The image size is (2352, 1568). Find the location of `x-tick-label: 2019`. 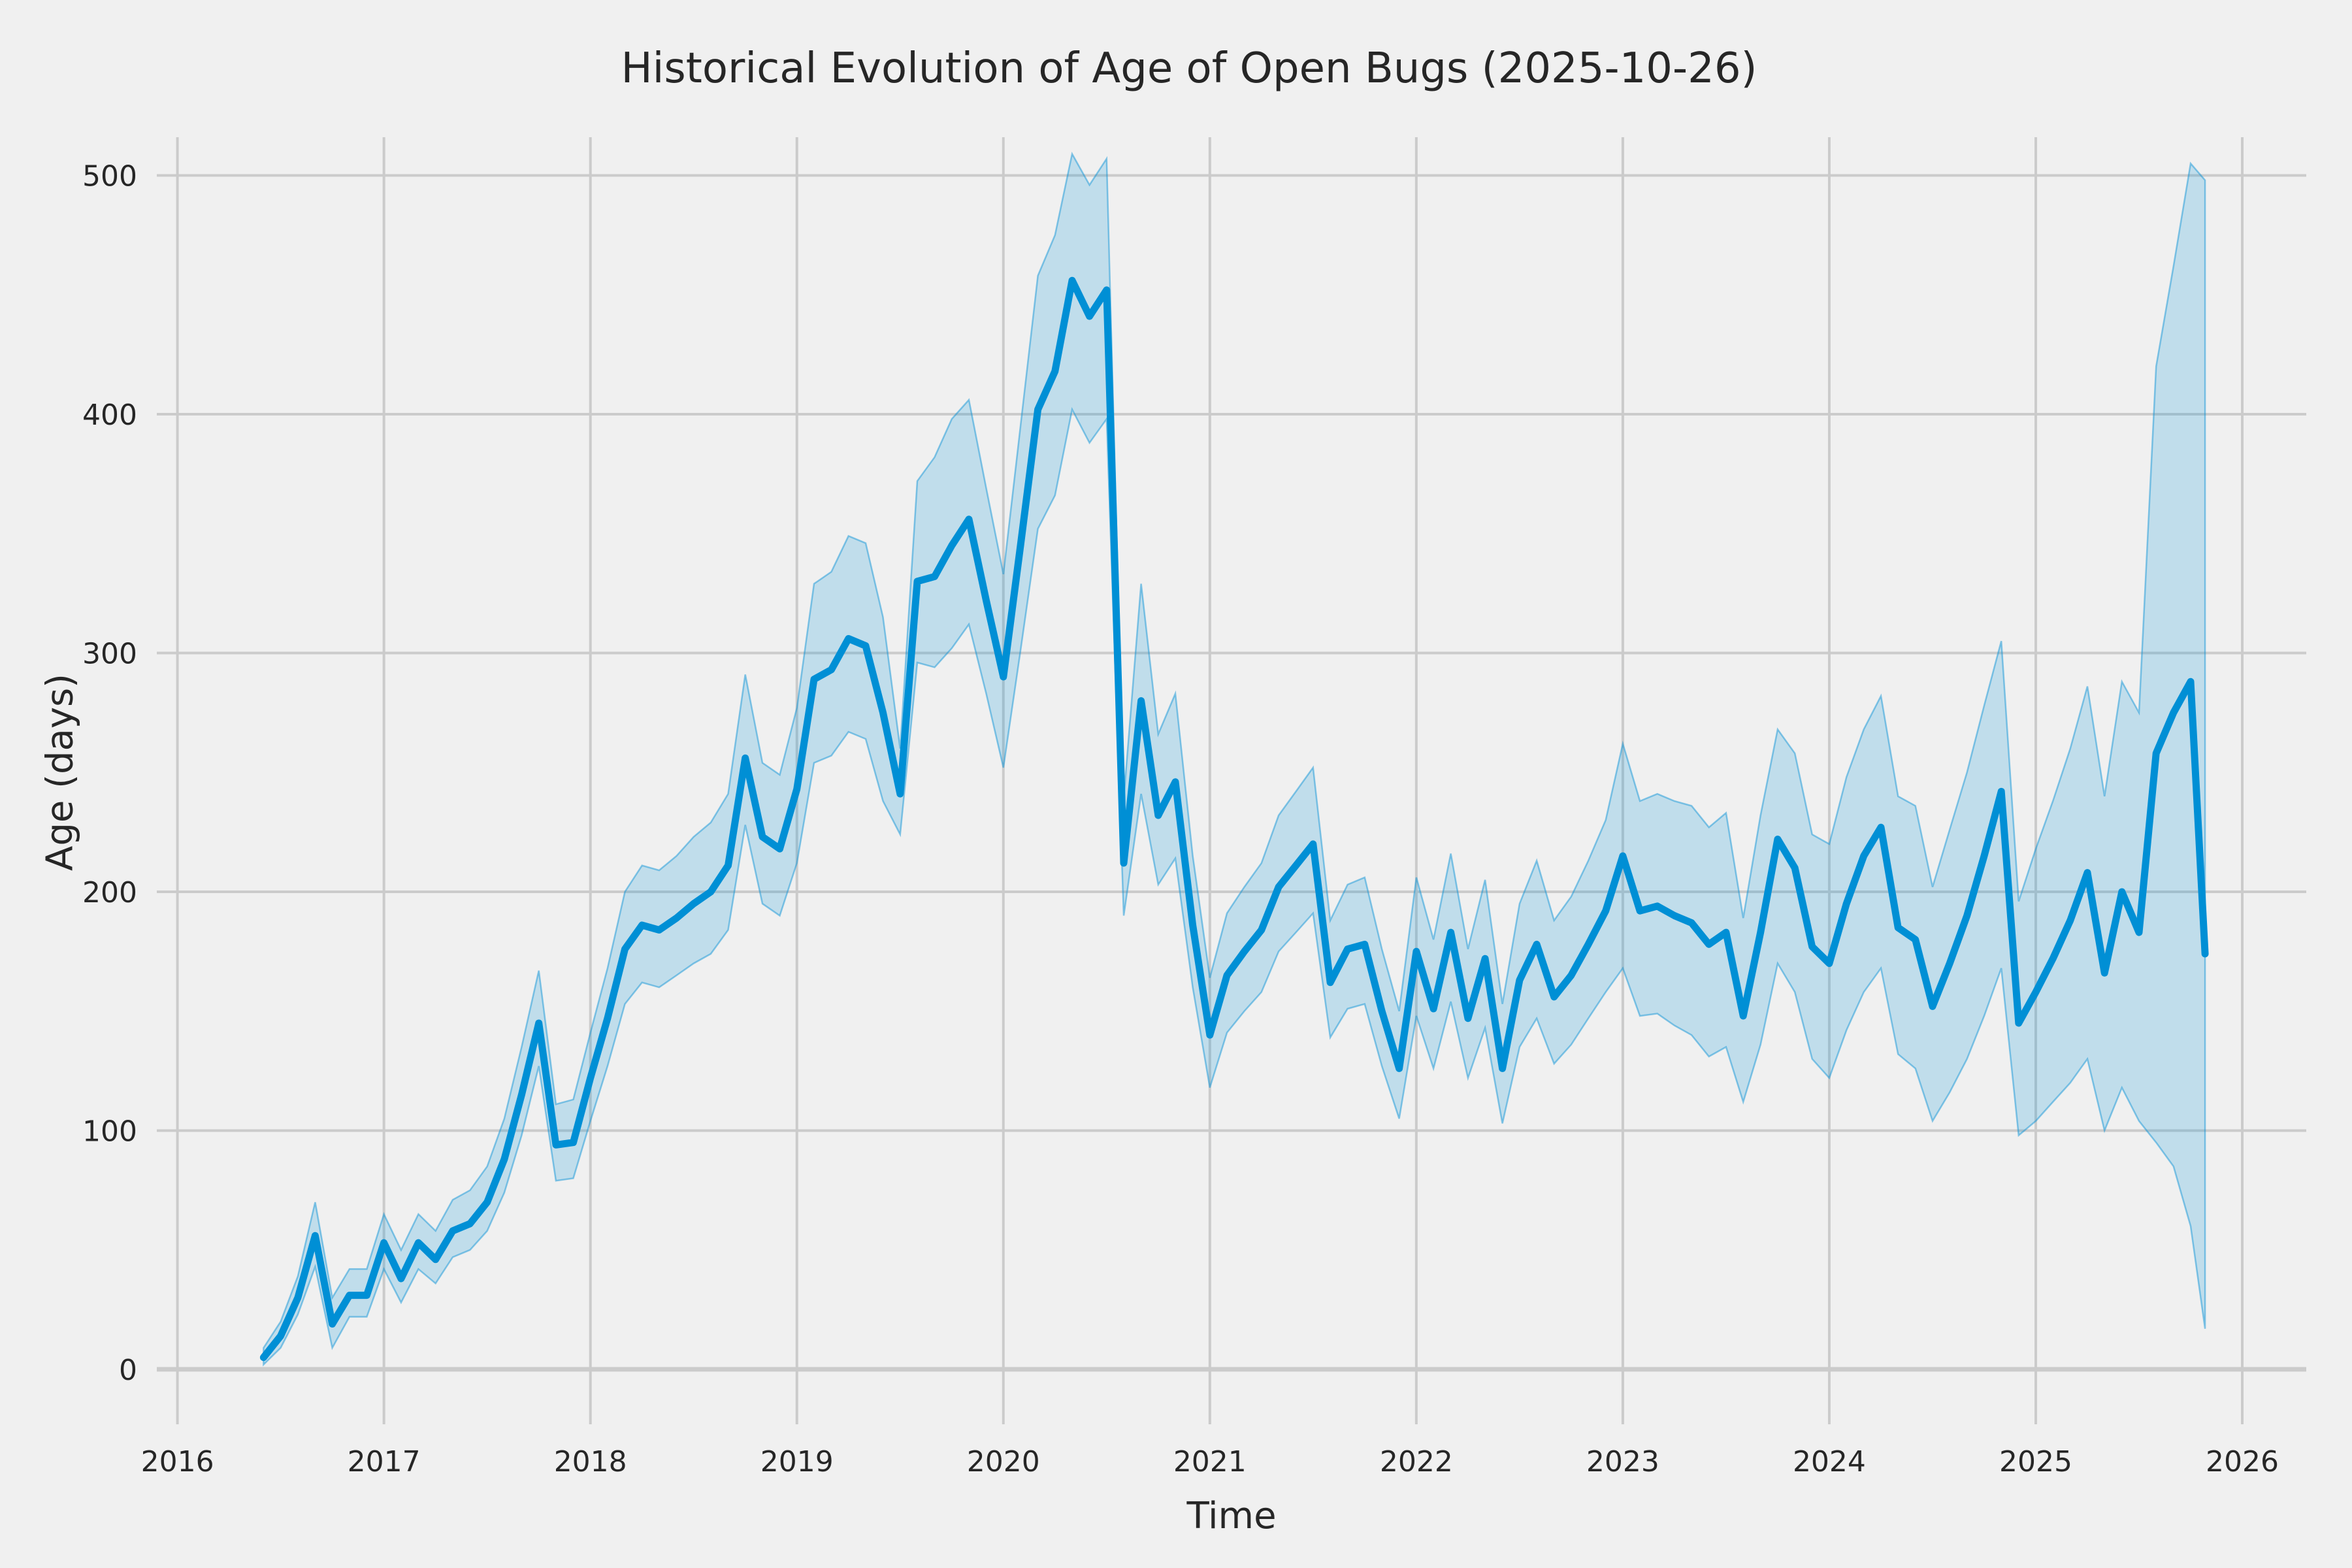

x-tick-label: 2019 is located at coordinates (797, 1461).